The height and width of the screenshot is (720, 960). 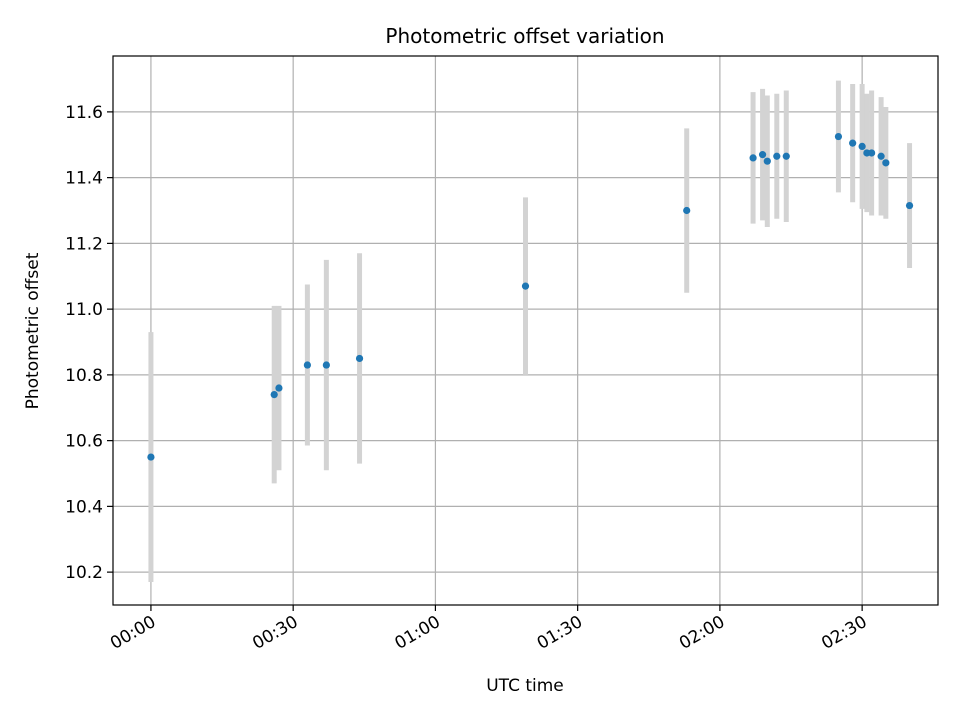 I want to click on x-tick-label: 02:00, so click(x=702, y=633).